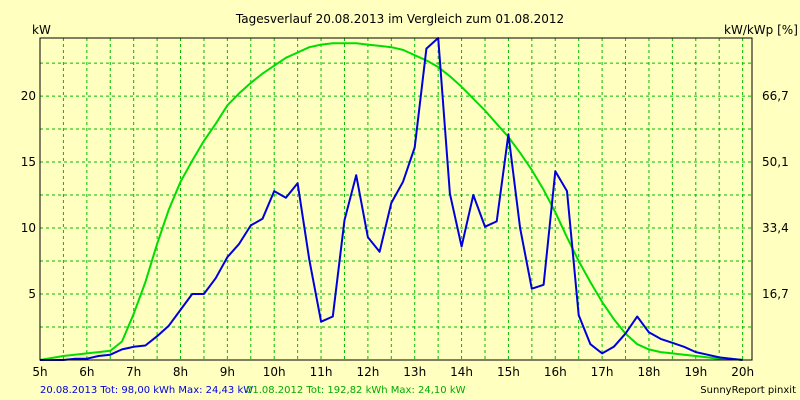 The image size is (800, 400). Describe the element at coordinates (32, 294) in the screenshot. I see `y-tick-label: 5` at that location.